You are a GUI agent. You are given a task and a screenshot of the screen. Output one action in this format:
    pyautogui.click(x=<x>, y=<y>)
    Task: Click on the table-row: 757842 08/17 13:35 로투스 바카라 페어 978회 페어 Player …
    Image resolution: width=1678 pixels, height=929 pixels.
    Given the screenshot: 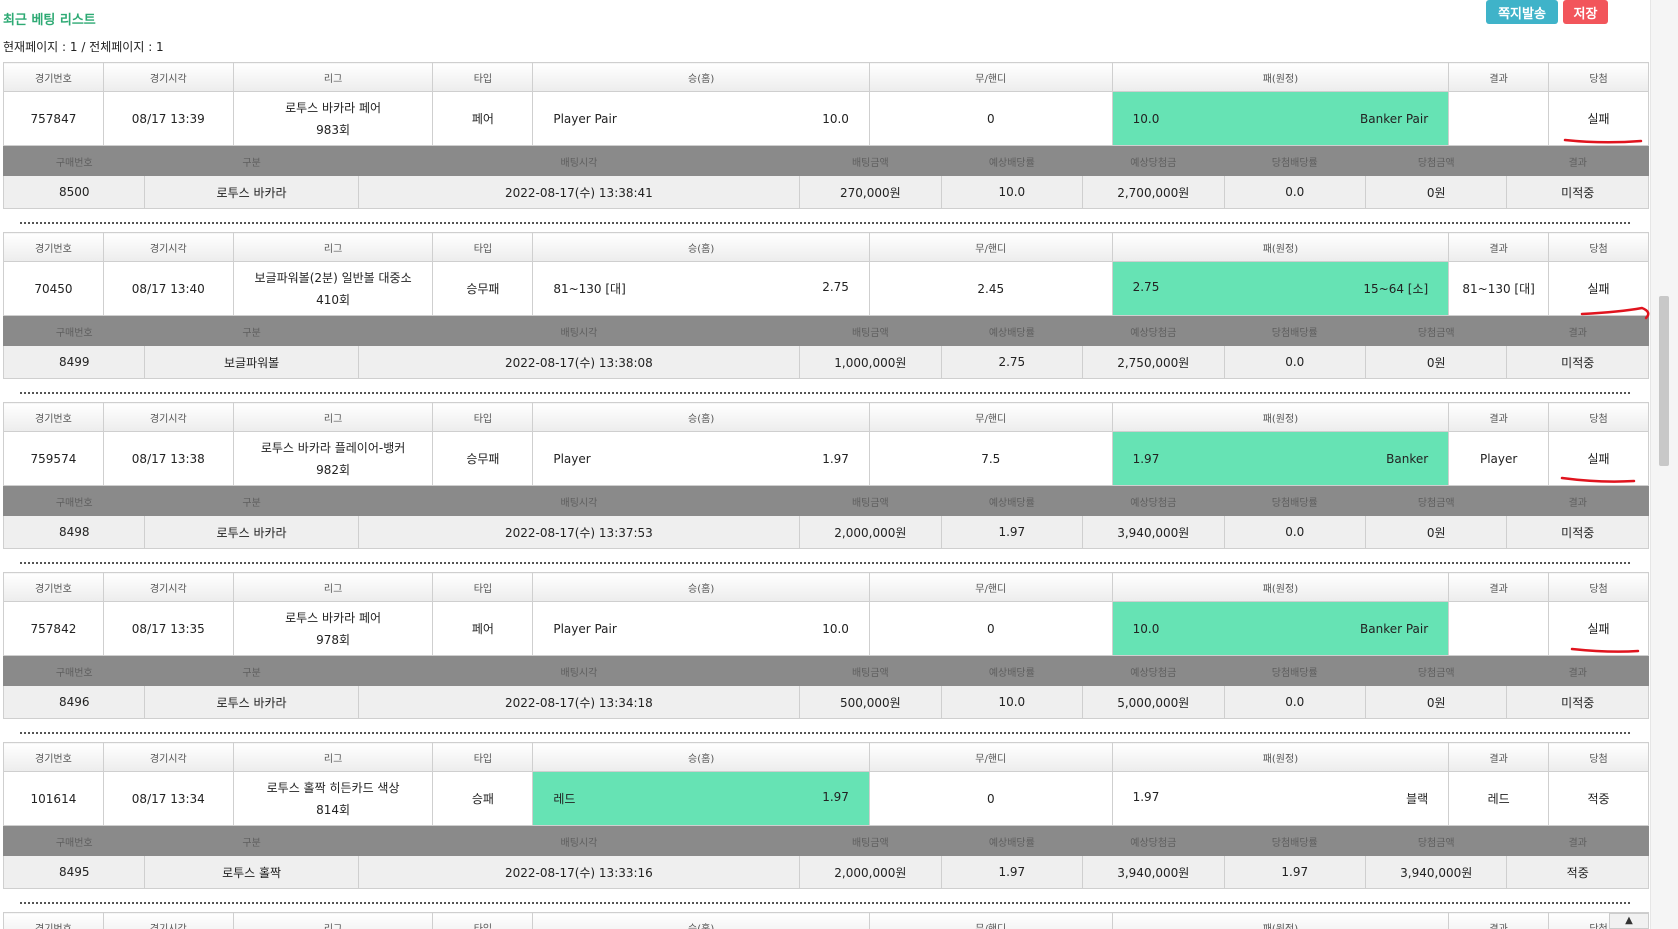 What is the action you would take?
    pyautogui.click(x=826, y=628)
    